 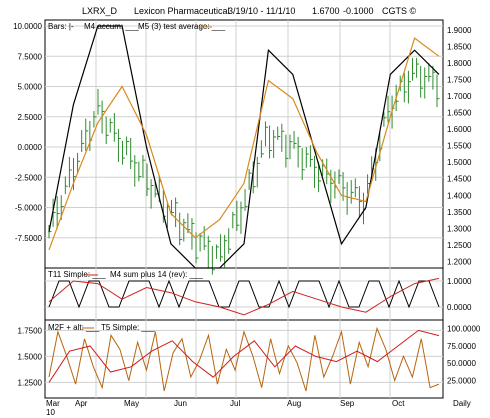 What do you see at coordinates (399, 11) in the screenshot?
I see `credit-label: CGTS ©` at bounding box center [399, 11].